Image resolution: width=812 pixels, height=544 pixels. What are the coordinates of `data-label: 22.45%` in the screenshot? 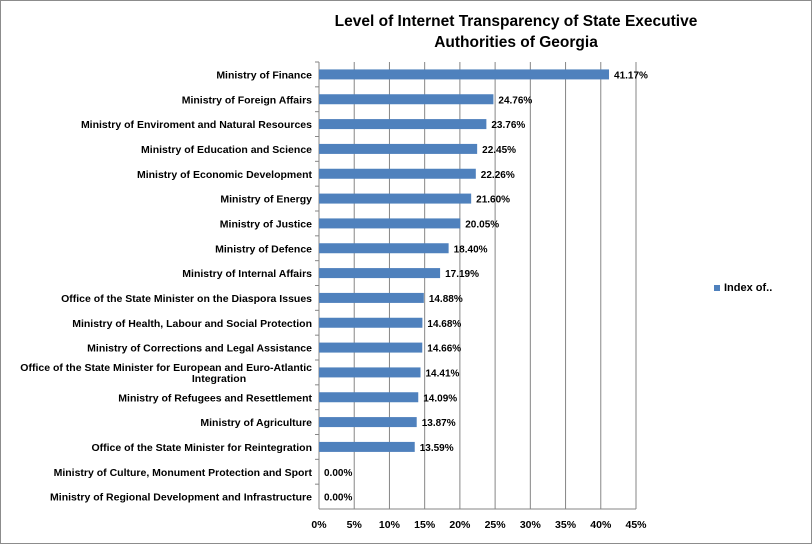 It's located at (499, 150).